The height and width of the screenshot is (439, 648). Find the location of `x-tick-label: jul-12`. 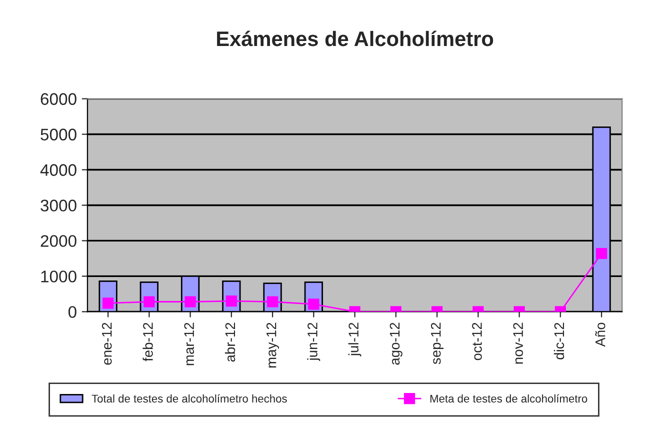

x-tick-label: jul-12 is located at coordinates (355, 339).